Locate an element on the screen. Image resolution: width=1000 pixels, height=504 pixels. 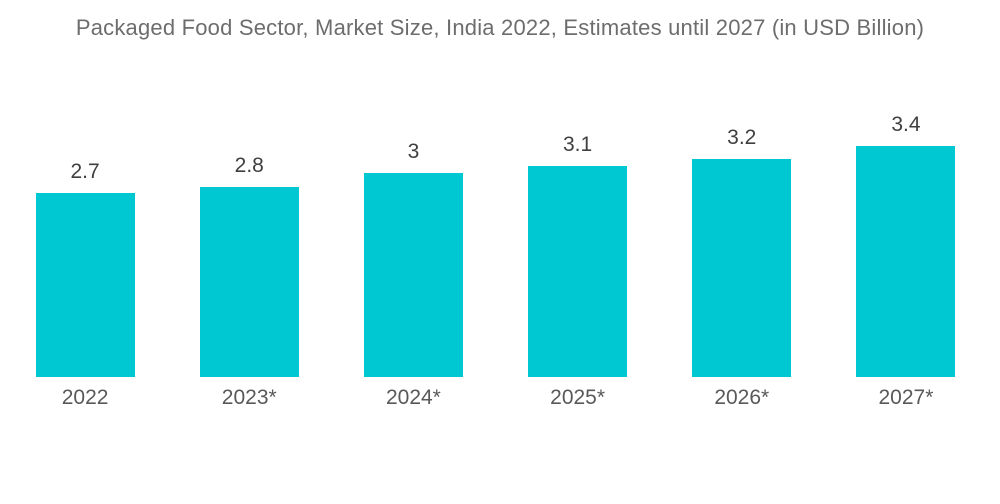
bar-group-2022: 2.7 2022 is located at coordinates (85, 204).